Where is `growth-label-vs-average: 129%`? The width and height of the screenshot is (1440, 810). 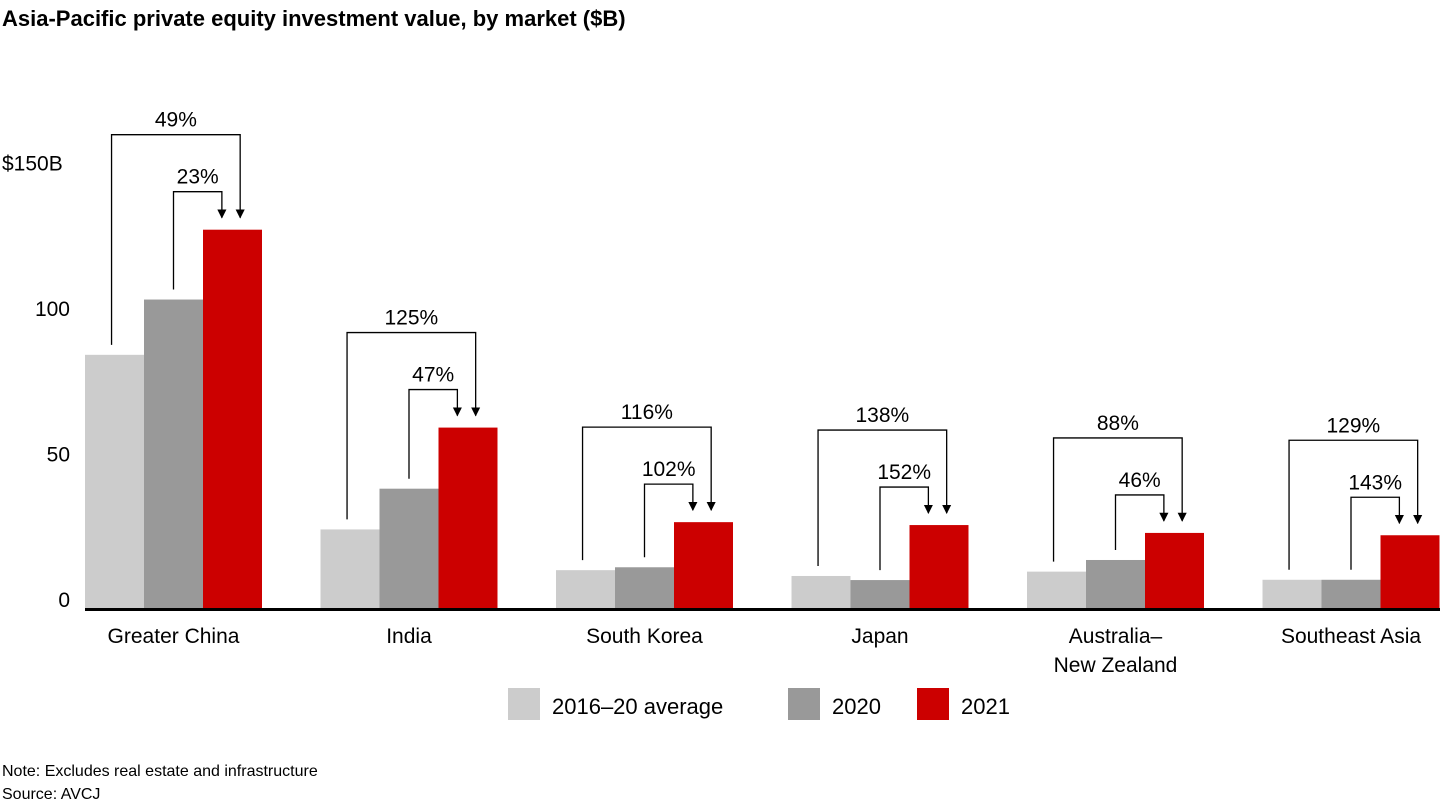
growth-label-vs-average: 129% is located at coordinates (1354, 425).